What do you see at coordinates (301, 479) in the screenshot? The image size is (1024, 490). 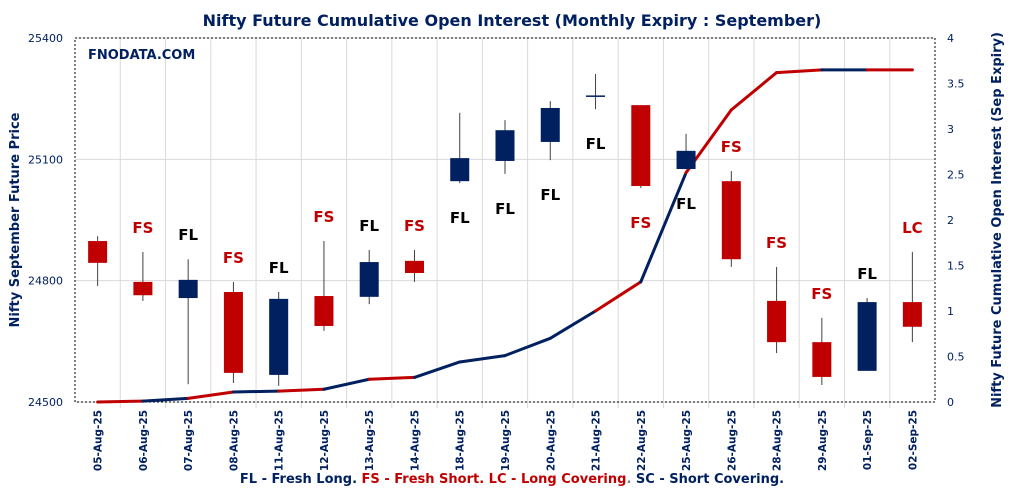 I see `legend-item: FL - Fresh Long.` at bounding box center [301, 479].